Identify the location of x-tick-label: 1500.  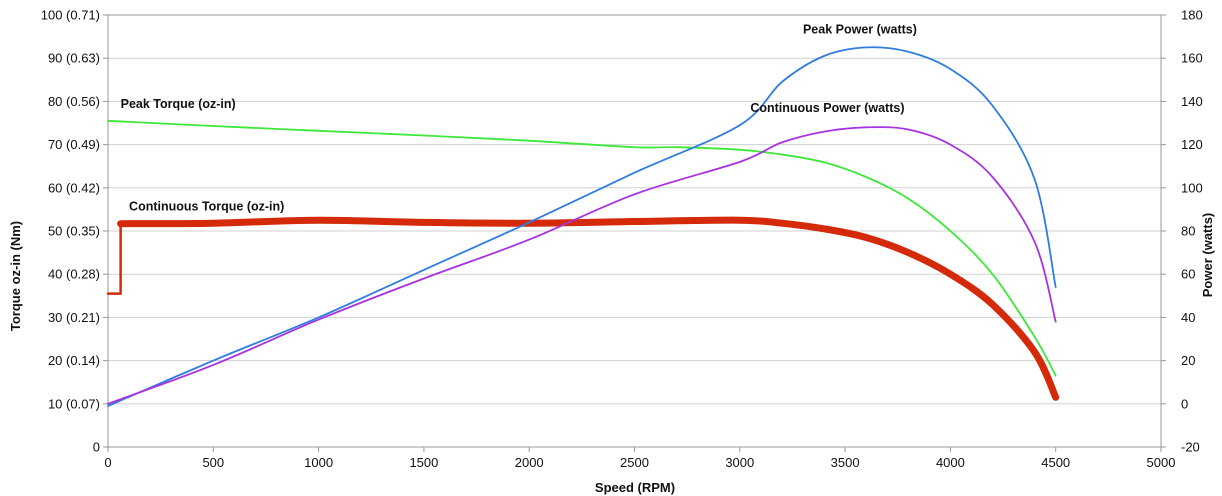
(423, 462).